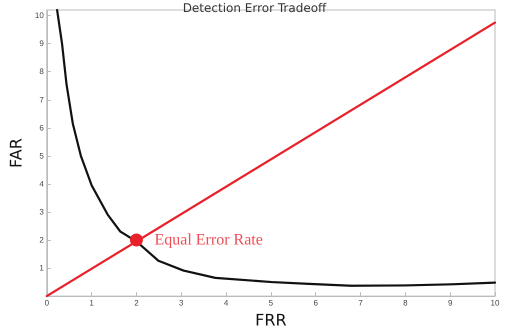  What do you see at coordinates (41, 240) in the screenshot?
I see `y-tick-label: 2` at bounding box center [41, 240].